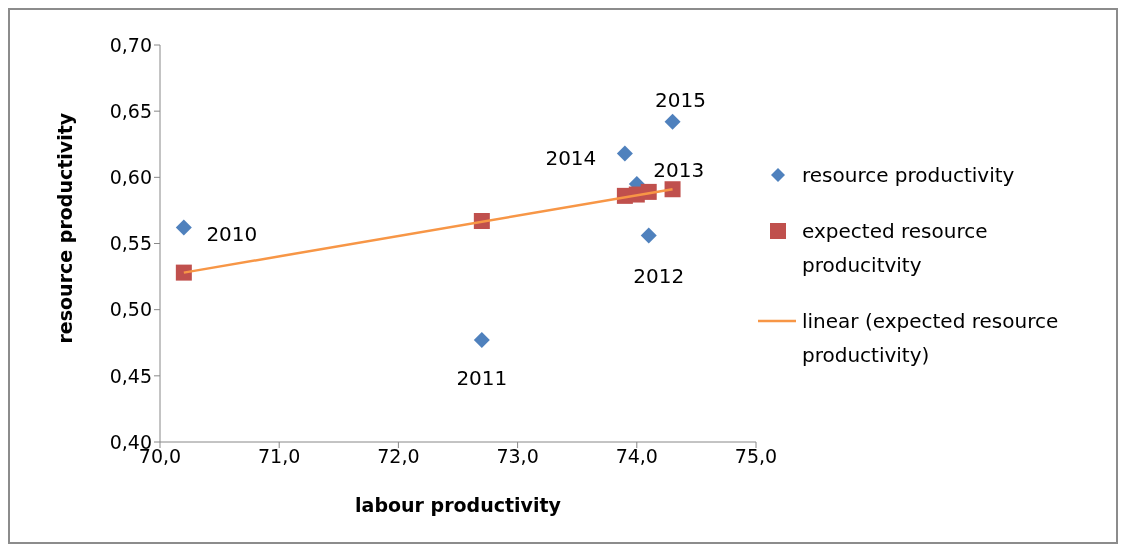 The height and width of the screenshot is (552, 1126). Describe the element at coordinates (895, 248) in the screenshot. I see `legend-label: expected resource producitvity` at that location.